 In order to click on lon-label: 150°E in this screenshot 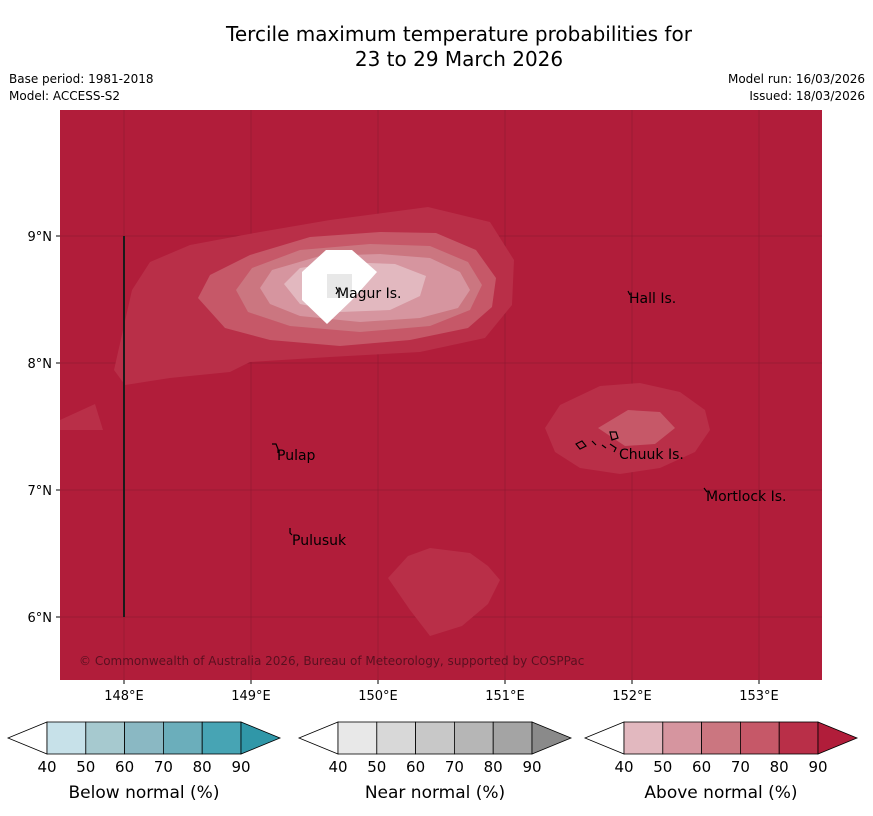, I will do `click(378, 696)`.